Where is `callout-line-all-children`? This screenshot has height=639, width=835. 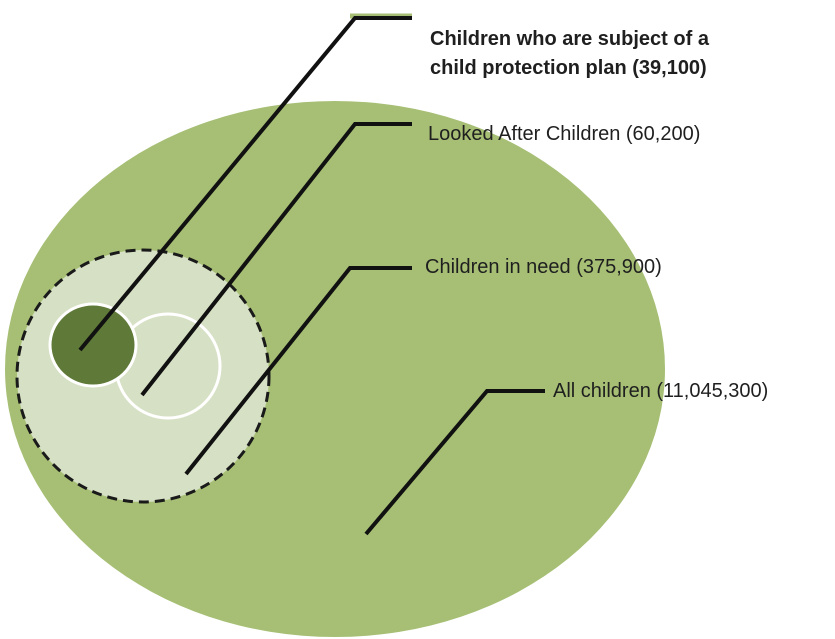
callout-line-all-children is located at coordinates (454, 462).